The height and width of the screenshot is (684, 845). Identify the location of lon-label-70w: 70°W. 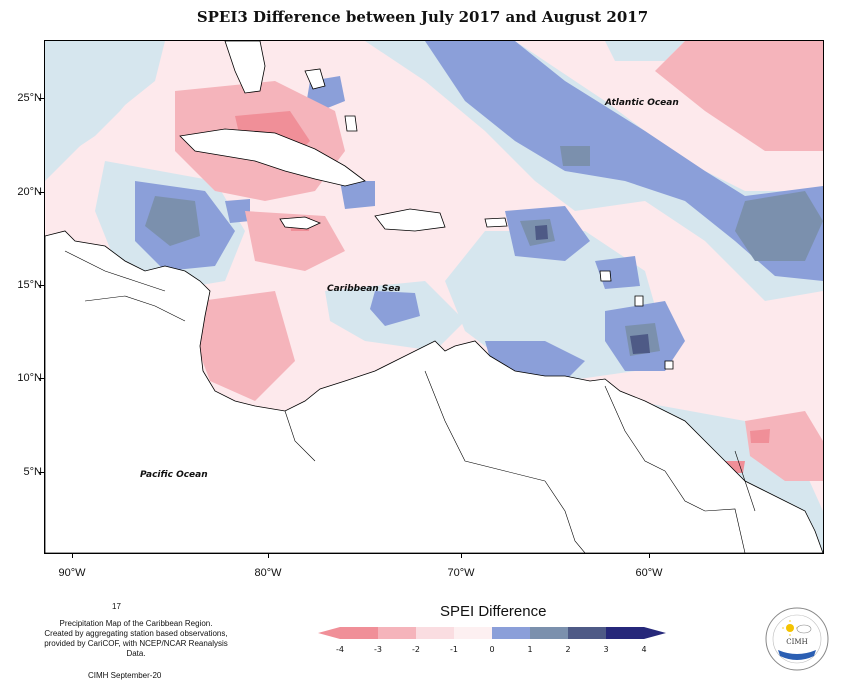
(461, 573).